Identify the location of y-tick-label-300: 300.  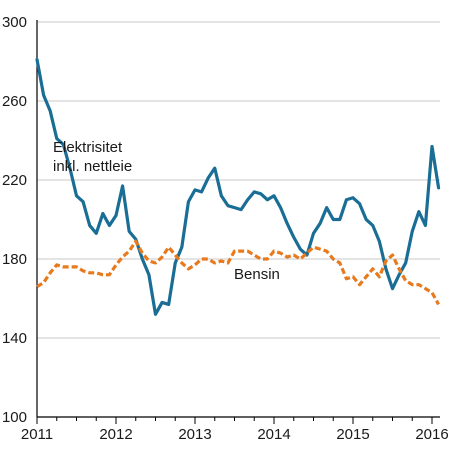
(14, 22).